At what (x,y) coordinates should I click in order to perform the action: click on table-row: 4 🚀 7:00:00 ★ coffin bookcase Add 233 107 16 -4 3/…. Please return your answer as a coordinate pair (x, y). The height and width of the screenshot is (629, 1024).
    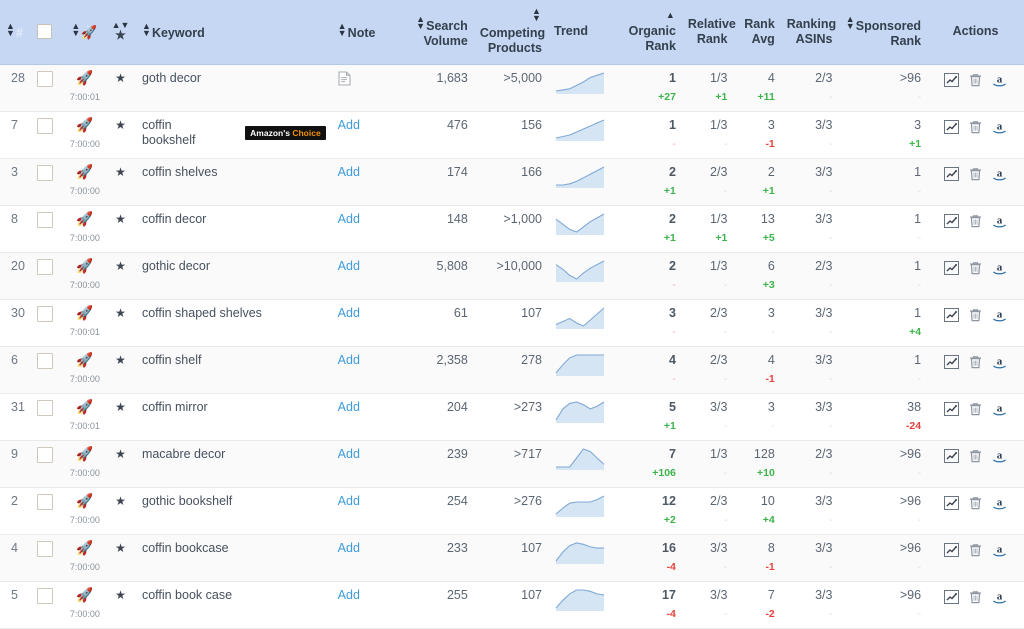
    Looking at the image, I should click on (512, 558).